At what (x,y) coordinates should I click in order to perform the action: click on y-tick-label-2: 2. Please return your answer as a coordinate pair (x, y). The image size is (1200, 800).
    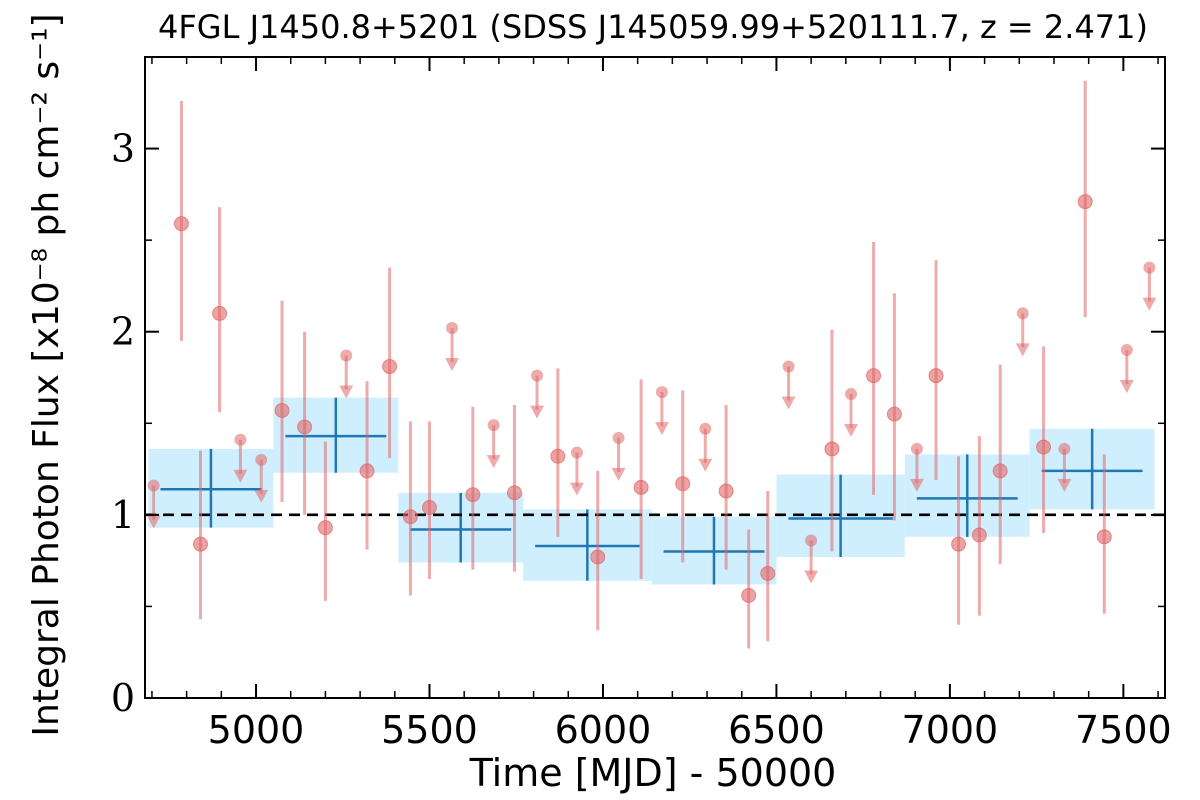
    Looking at the image, I should click on (123, 332).